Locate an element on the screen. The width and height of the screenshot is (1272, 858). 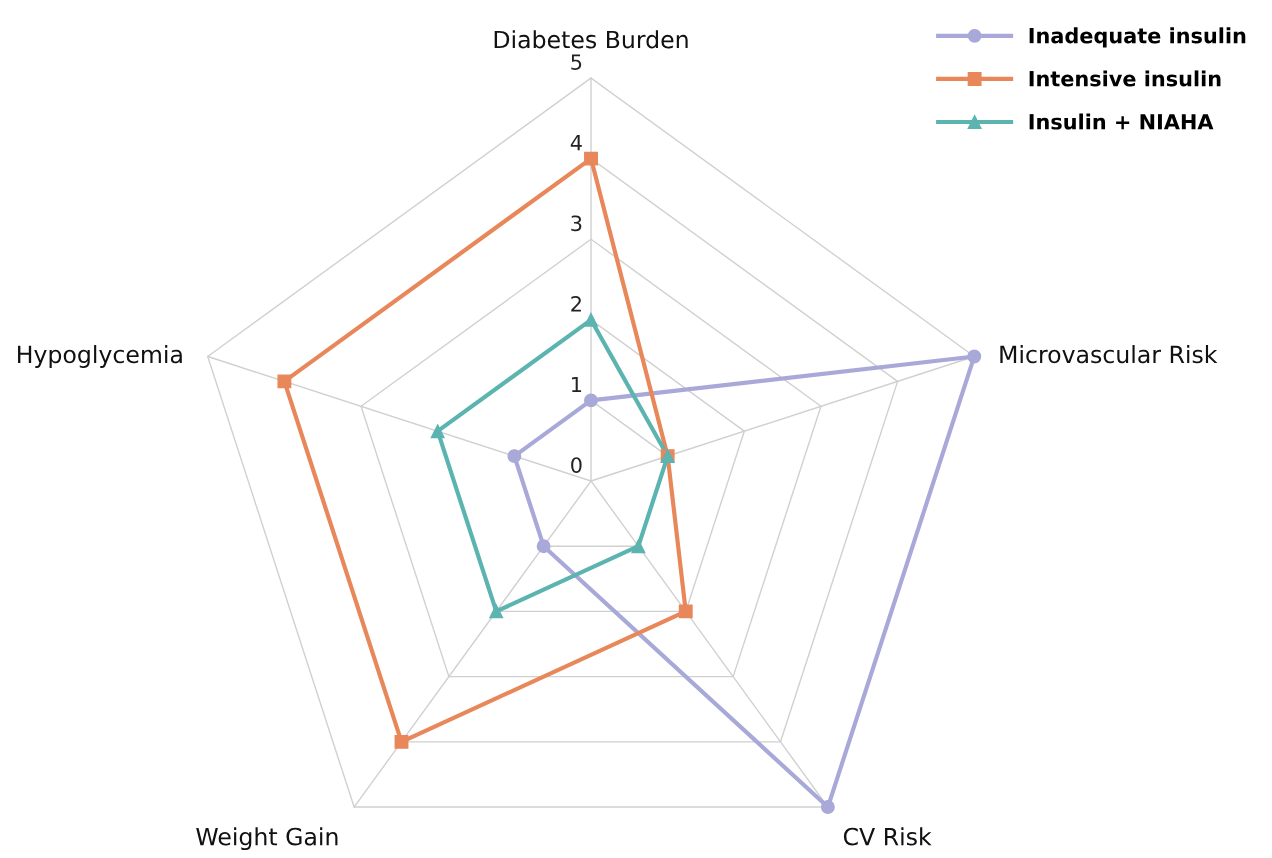
y-tick-label: 3 is located at coordinates (576, 223).